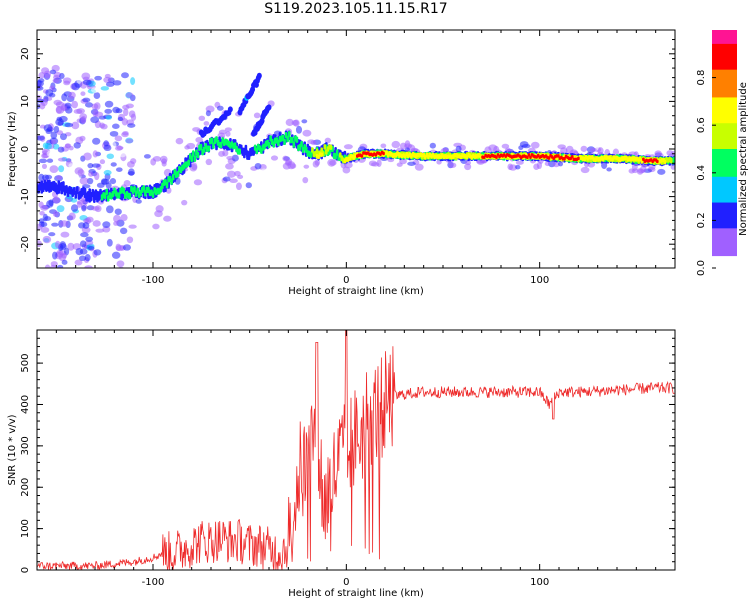 This screenshot has width=750, height=600. I want to click on colorbar-tick-label: 0.6, so click(701, 125).